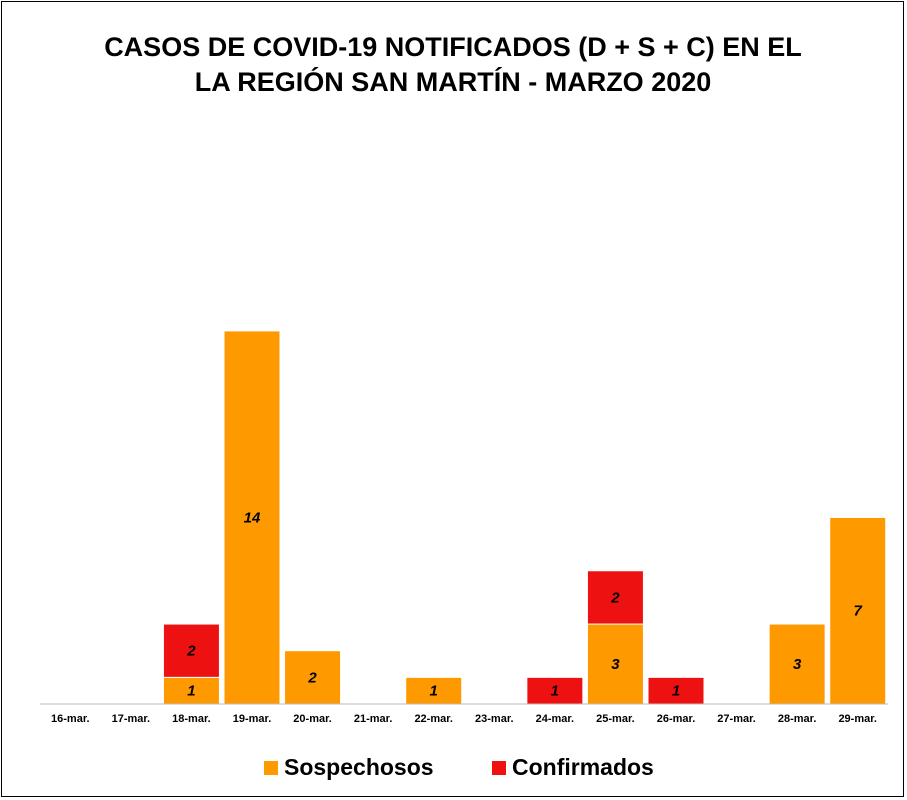 The width and height of the screenshot is (907, 800). What do you see at coordinates (359, 767) in the screenshot?
I see `legend-label: Sospechosos` at bounding box center [359, 767].